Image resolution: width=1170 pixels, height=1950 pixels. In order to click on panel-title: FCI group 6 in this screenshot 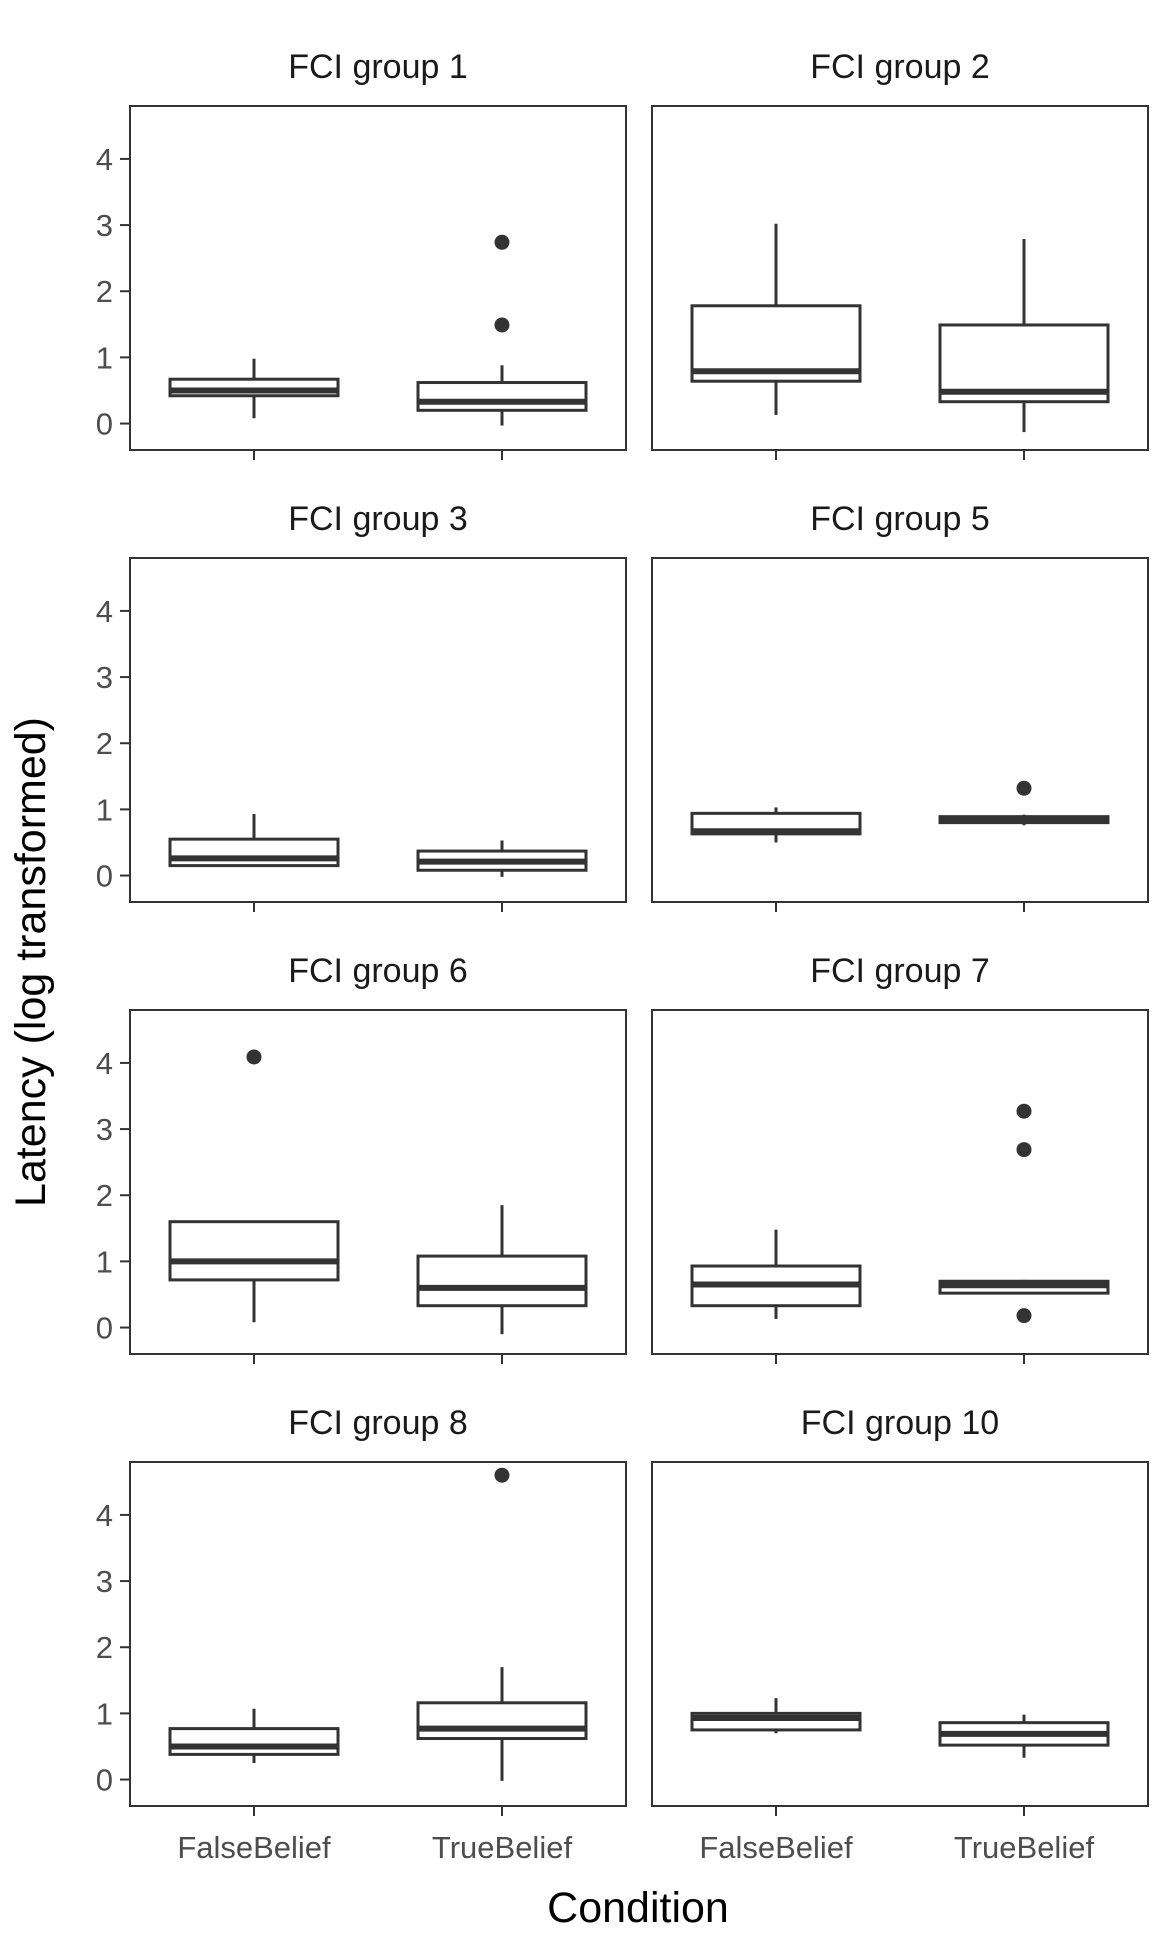, I will do `click(378, 971)`.